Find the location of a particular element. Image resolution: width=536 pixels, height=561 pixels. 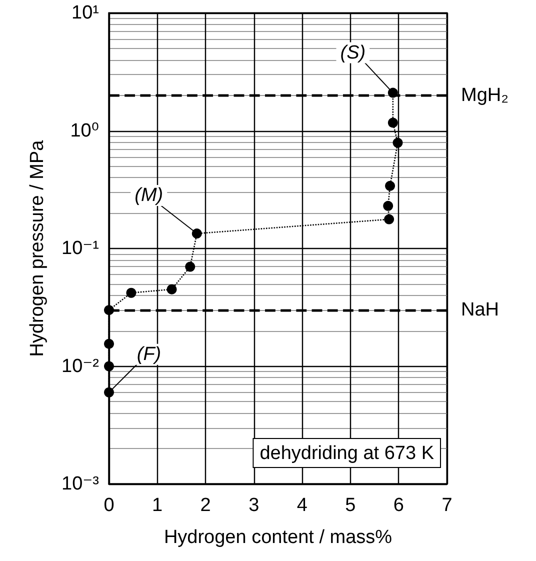

annotation: (F) is located at coordinates (149, 354).